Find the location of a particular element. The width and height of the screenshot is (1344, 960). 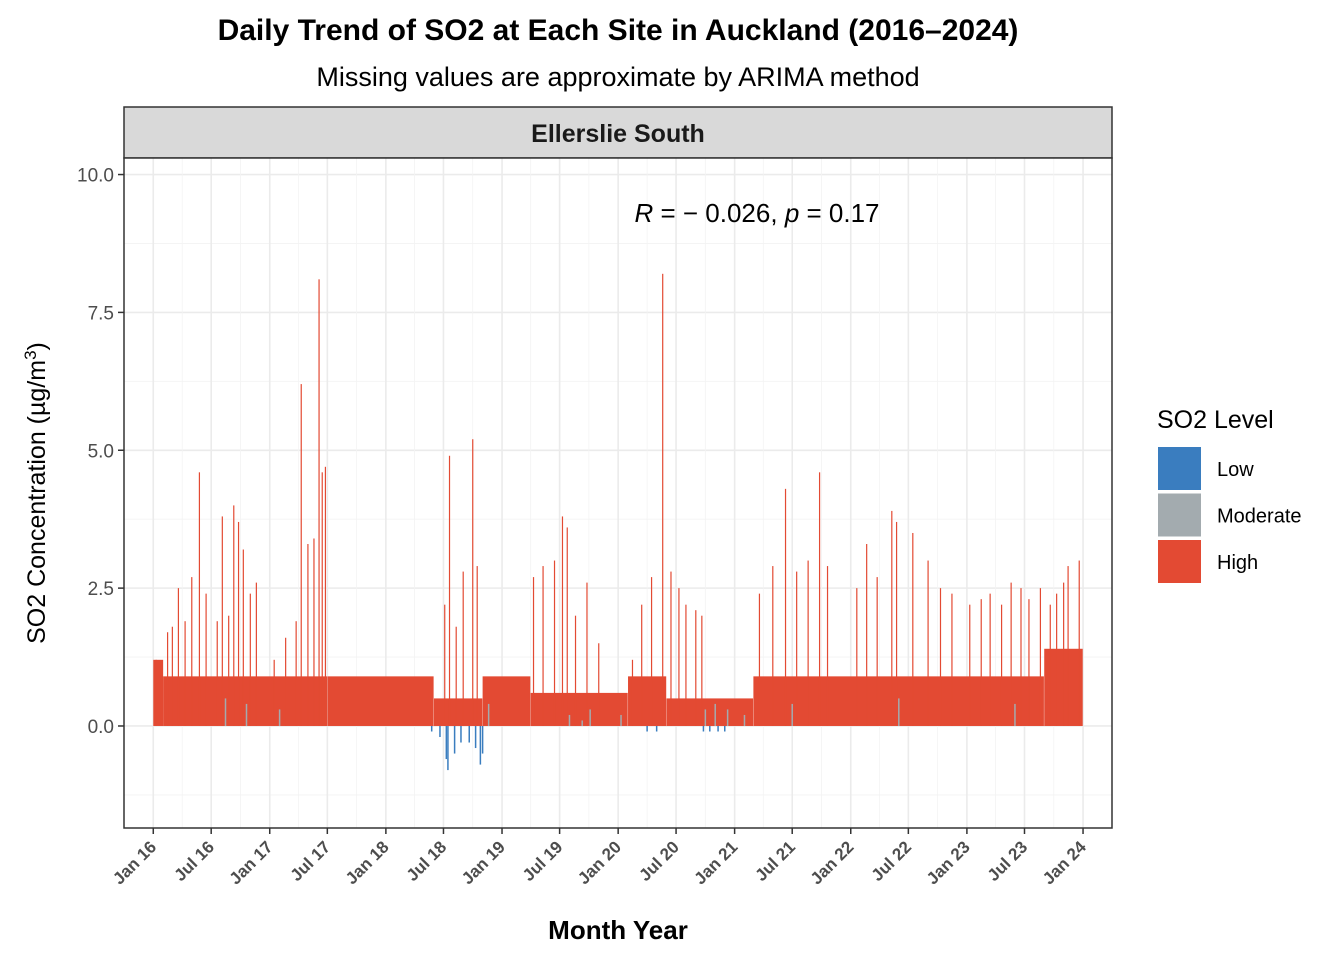

y-tick-label: 2.5 is located at coordinates (101, 589).